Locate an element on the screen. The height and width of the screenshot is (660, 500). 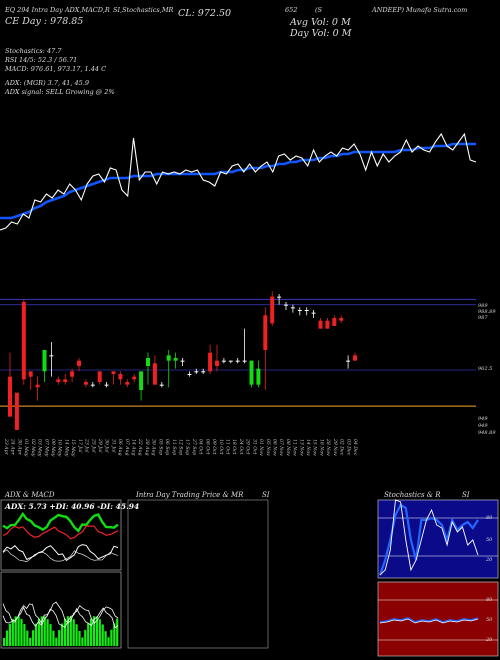
price-line-group is located at coordinates (238, 181).